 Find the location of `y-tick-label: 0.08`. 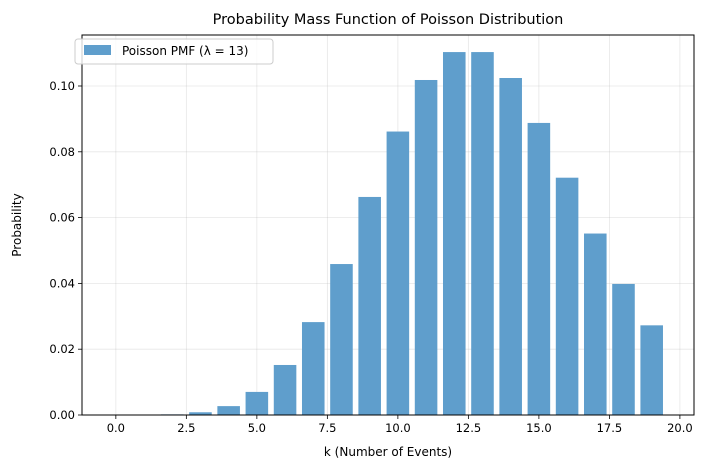

y-tick-label: 0.08 is located at coordinates (62, 152).